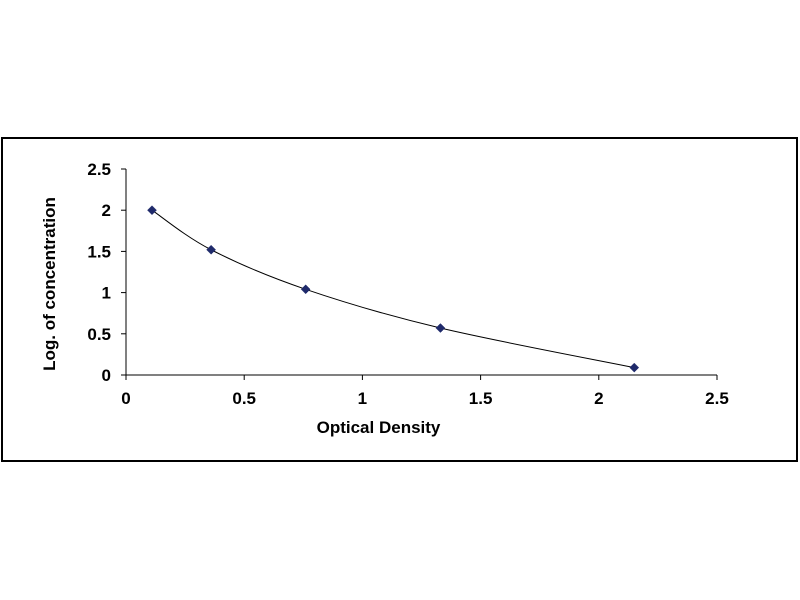 This screenshot has width=800, height=600. I want to click on y-tick-labels: 0 0.5 1 1.5 2 2.5, so click(99, 272).